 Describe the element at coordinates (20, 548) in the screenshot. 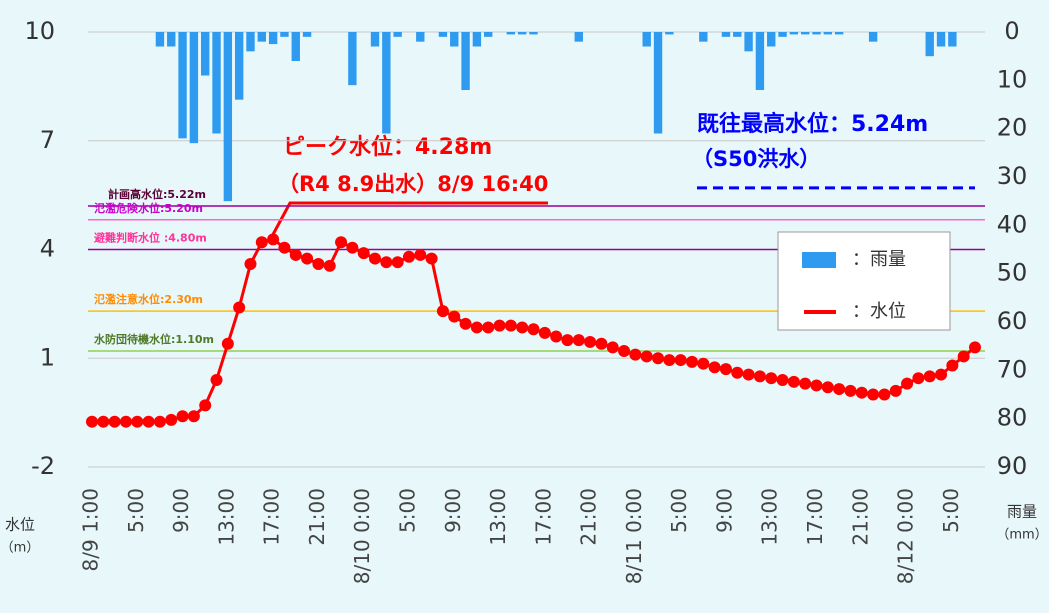

I see `y-axis-label: （m）` at that location.